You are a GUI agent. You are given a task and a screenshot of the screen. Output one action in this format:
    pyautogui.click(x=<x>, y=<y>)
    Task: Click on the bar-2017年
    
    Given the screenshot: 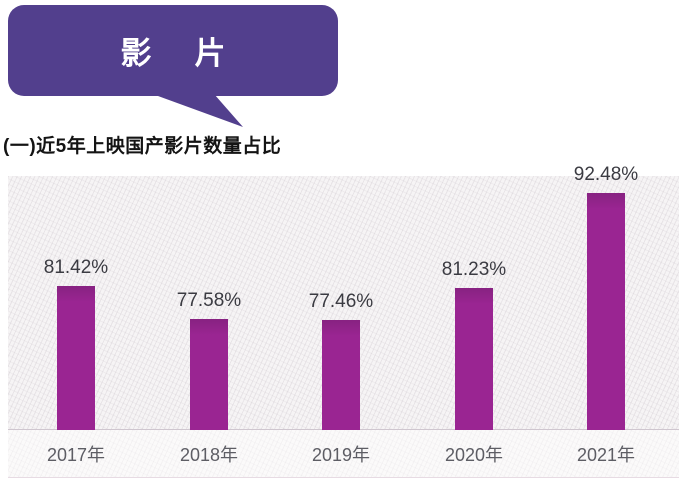 What is the action you would take?
    pyautogui.click(x=76, y=358)
    